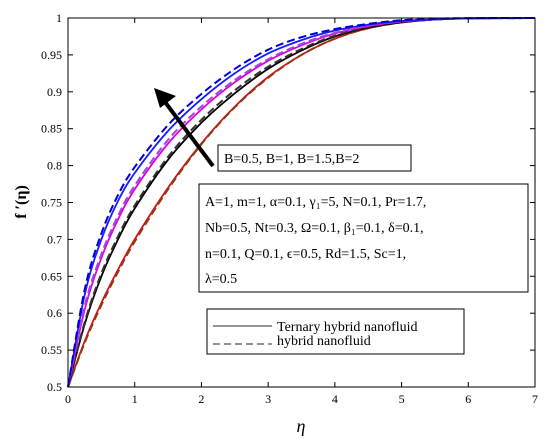  What do you see at coordinates (59, 18) in the screenshot?
I see `y-tick-label: 1` at bounding box center [59, 18].